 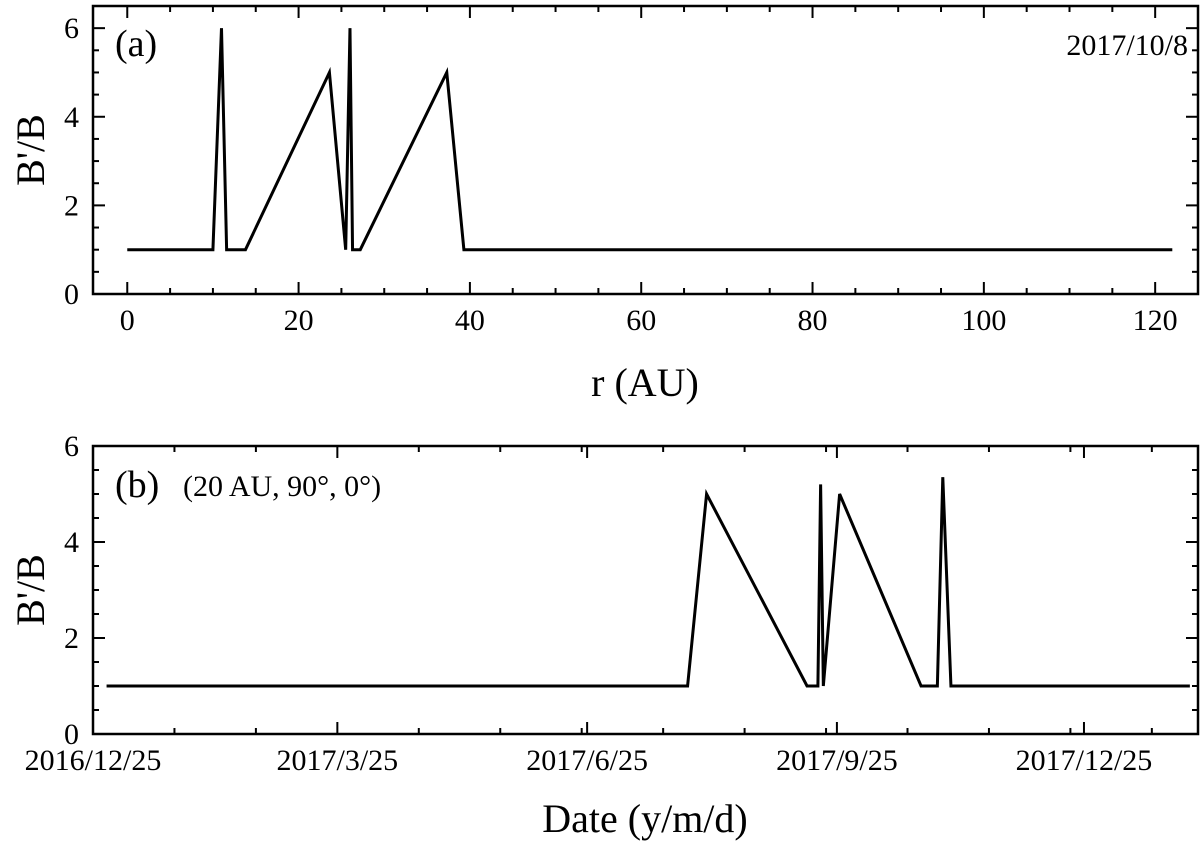 What do you see at coordinates (1084, 760) in the screenshot?
I see `x-tick-label: 2017/12/25` at bounding box center [1084, 760].